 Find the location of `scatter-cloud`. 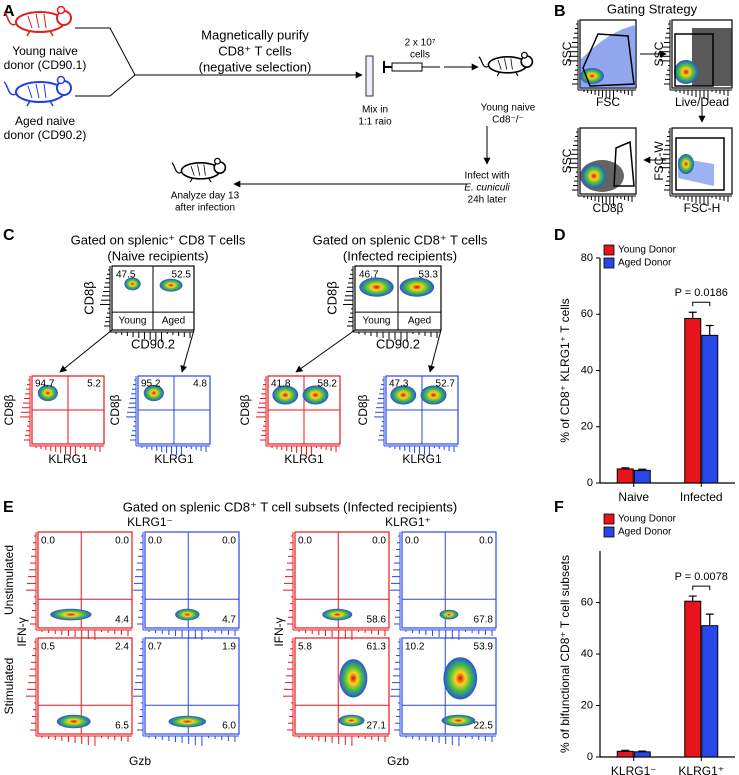

scatter-cloud is located at coordinates (712, 57).